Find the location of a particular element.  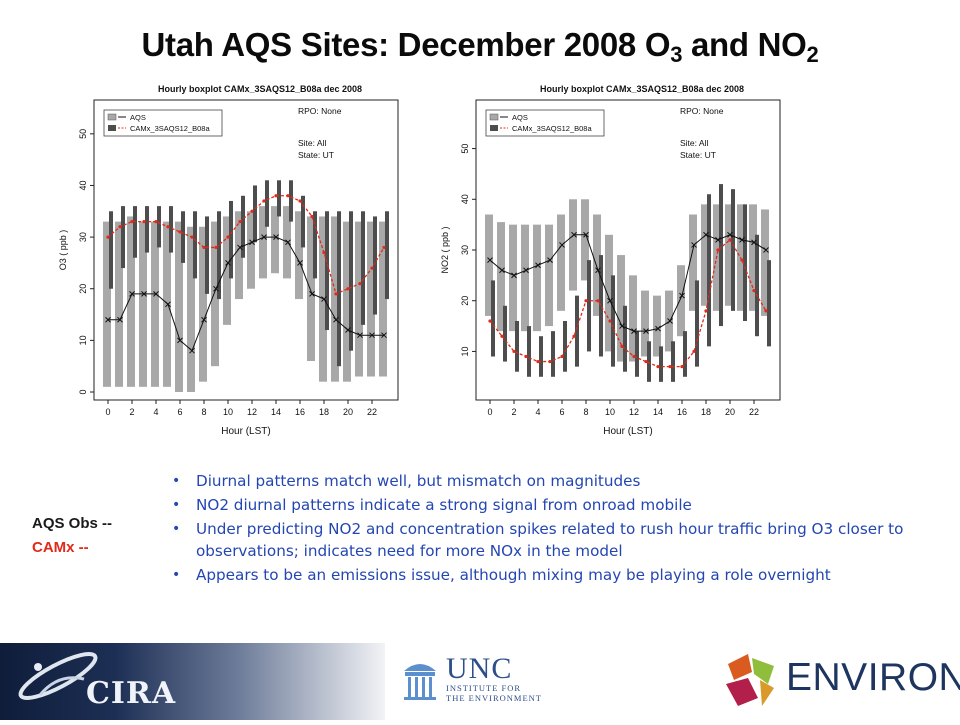

side-legend: AQS Obs -- CAMx -- is located at coordinates (72, 536).